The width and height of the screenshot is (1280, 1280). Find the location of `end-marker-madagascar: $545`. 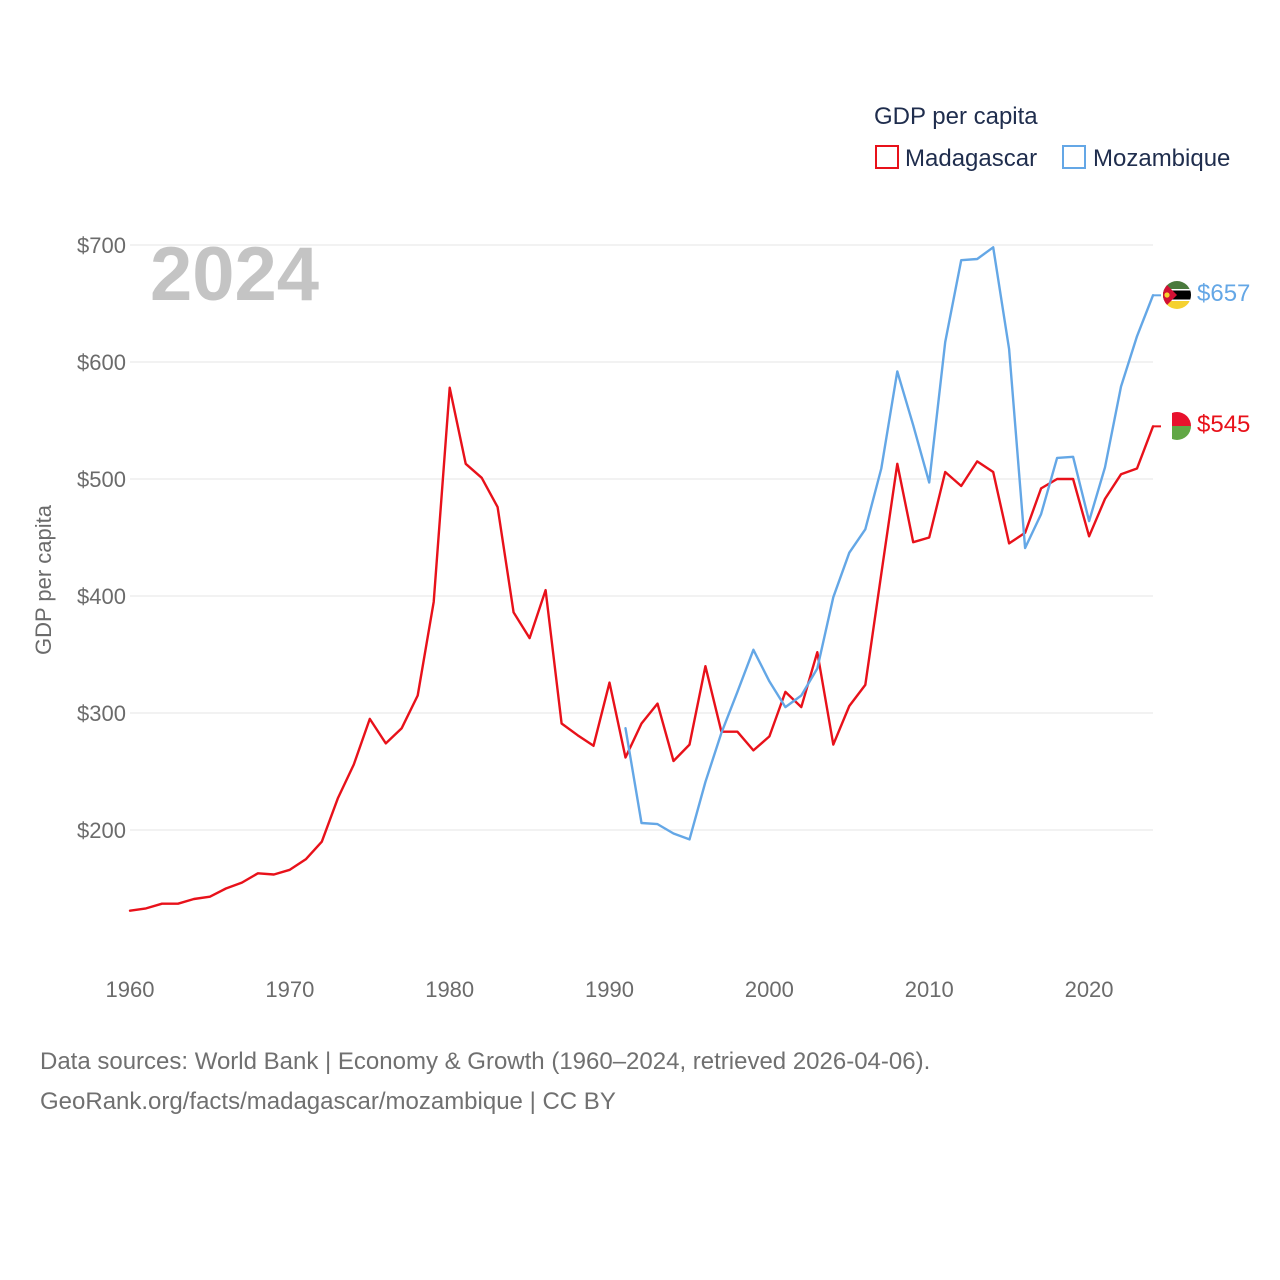

end-marker-madagascar: $545 is located at coordinates (1206, 425).